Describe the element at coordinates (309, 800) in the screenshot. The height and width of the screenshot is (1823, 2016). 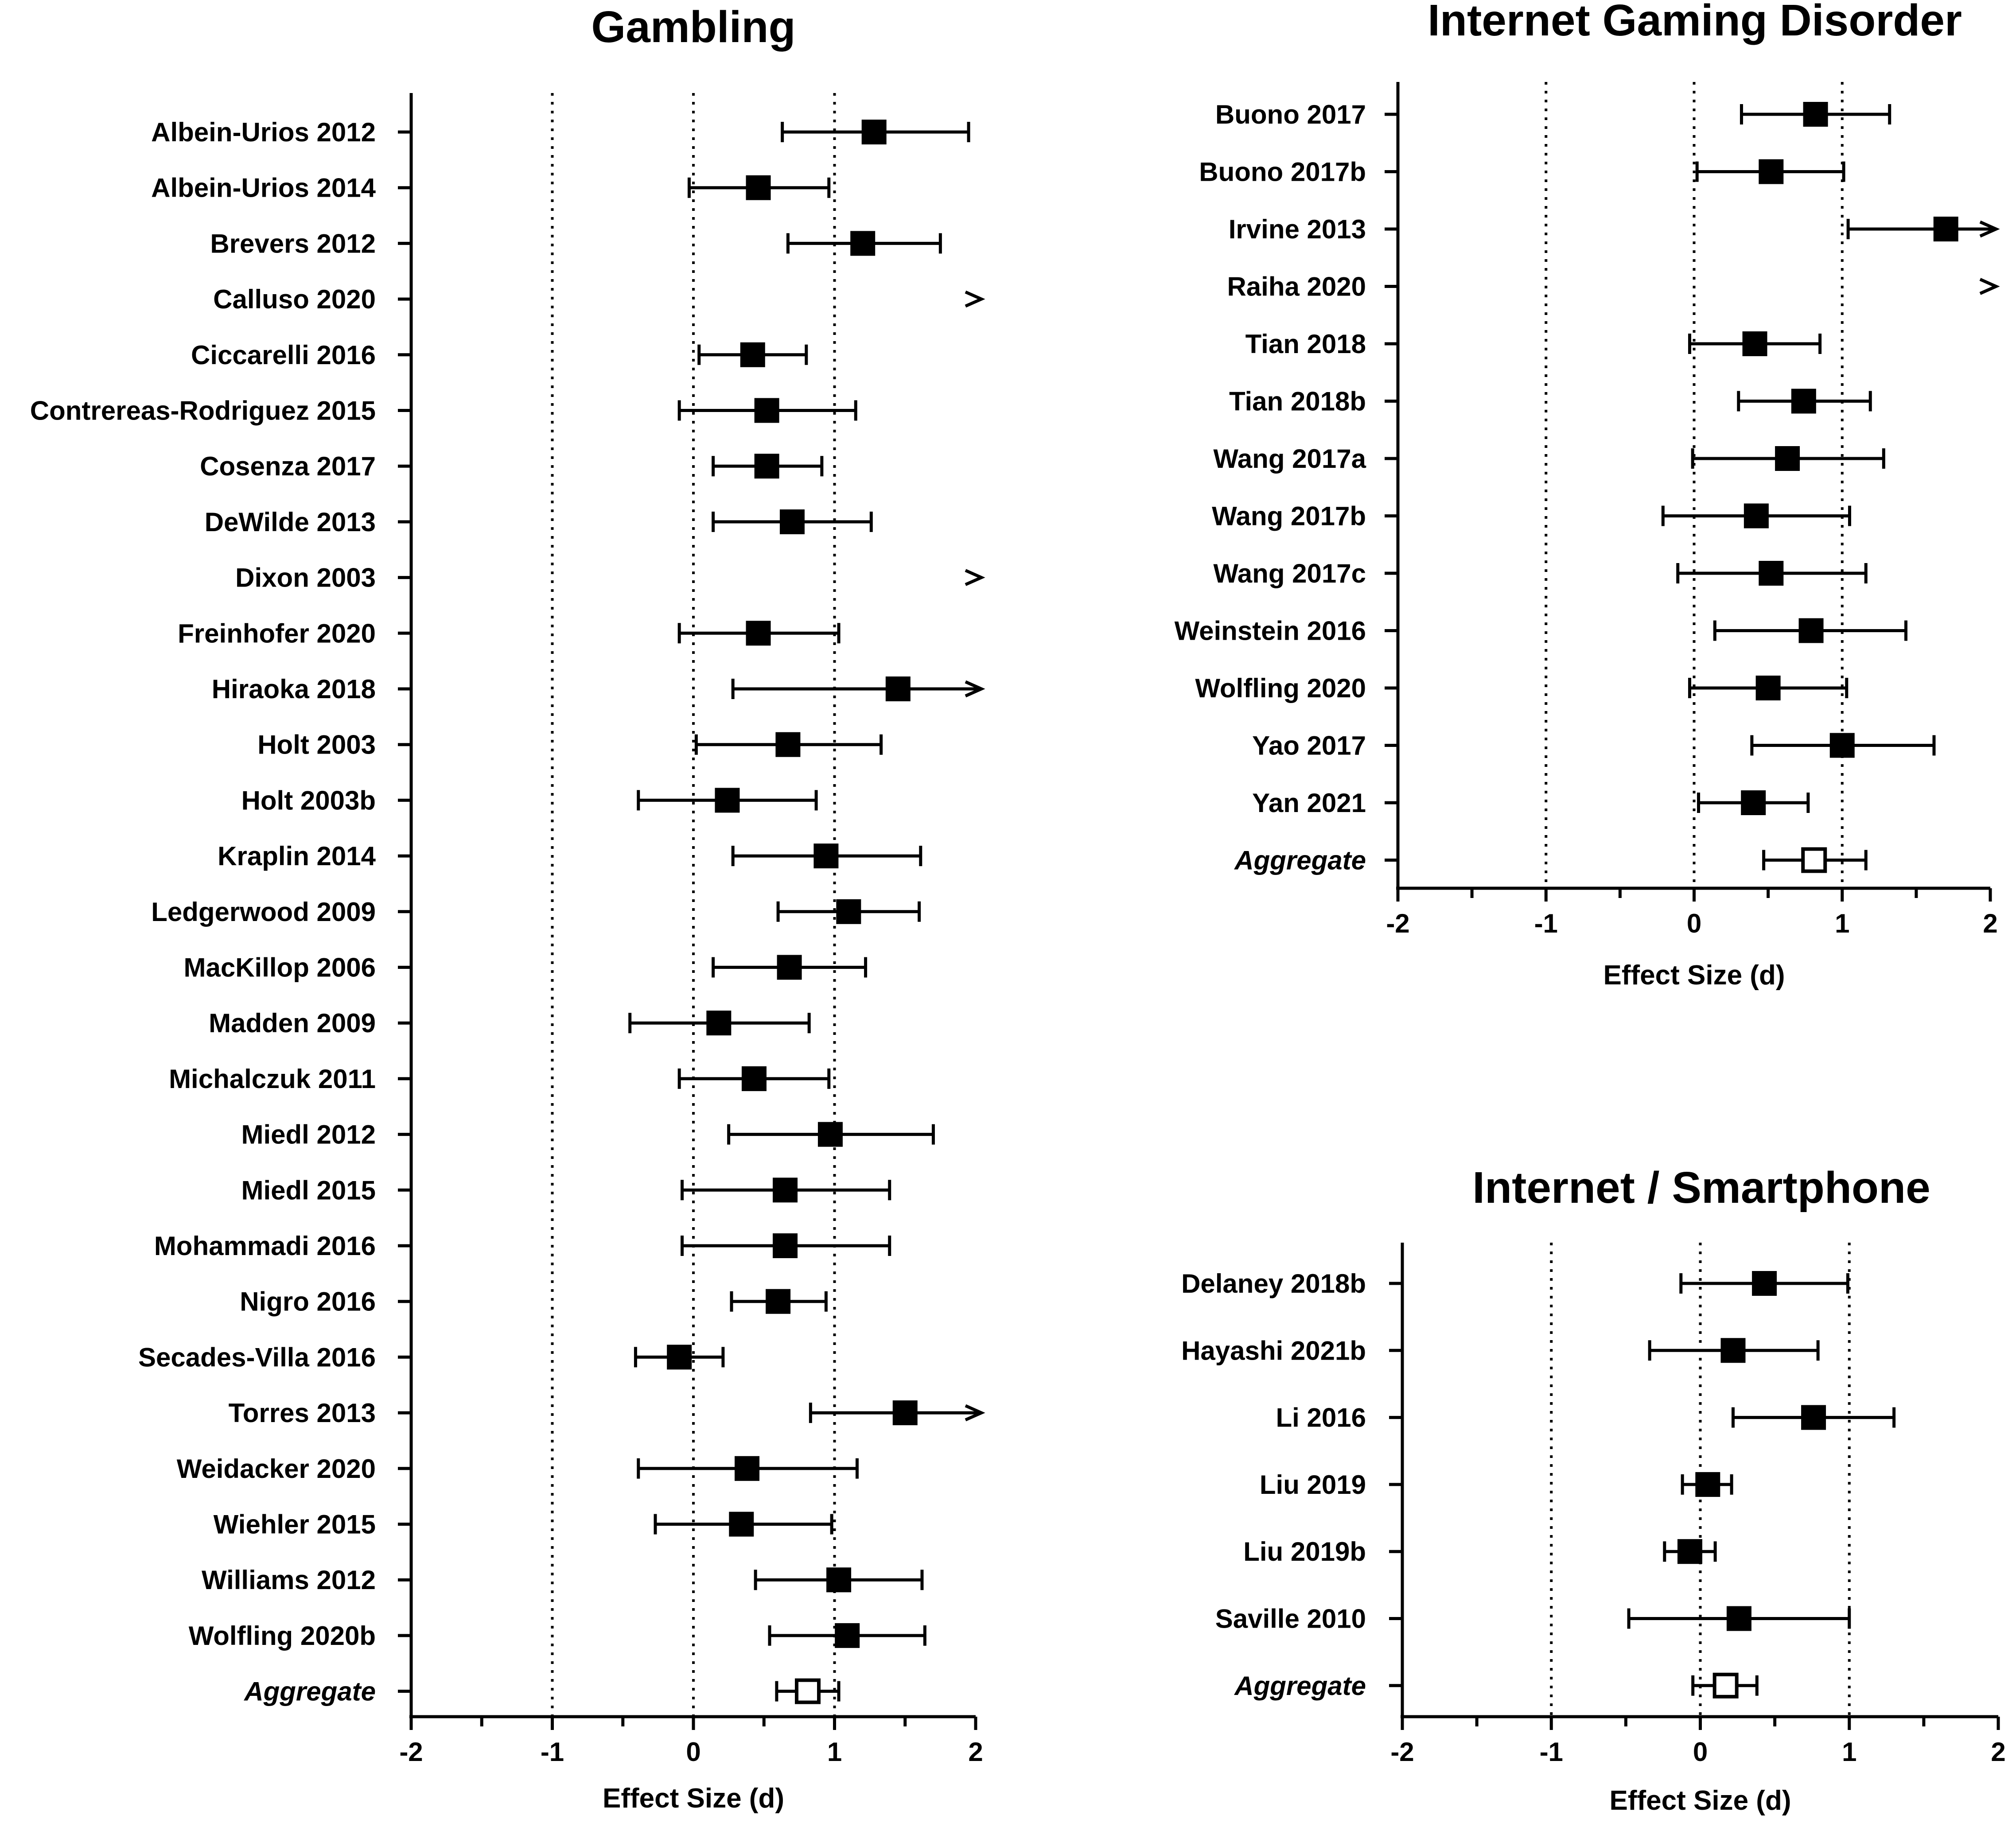
I see `study-label: Holt 2003b` at that location.